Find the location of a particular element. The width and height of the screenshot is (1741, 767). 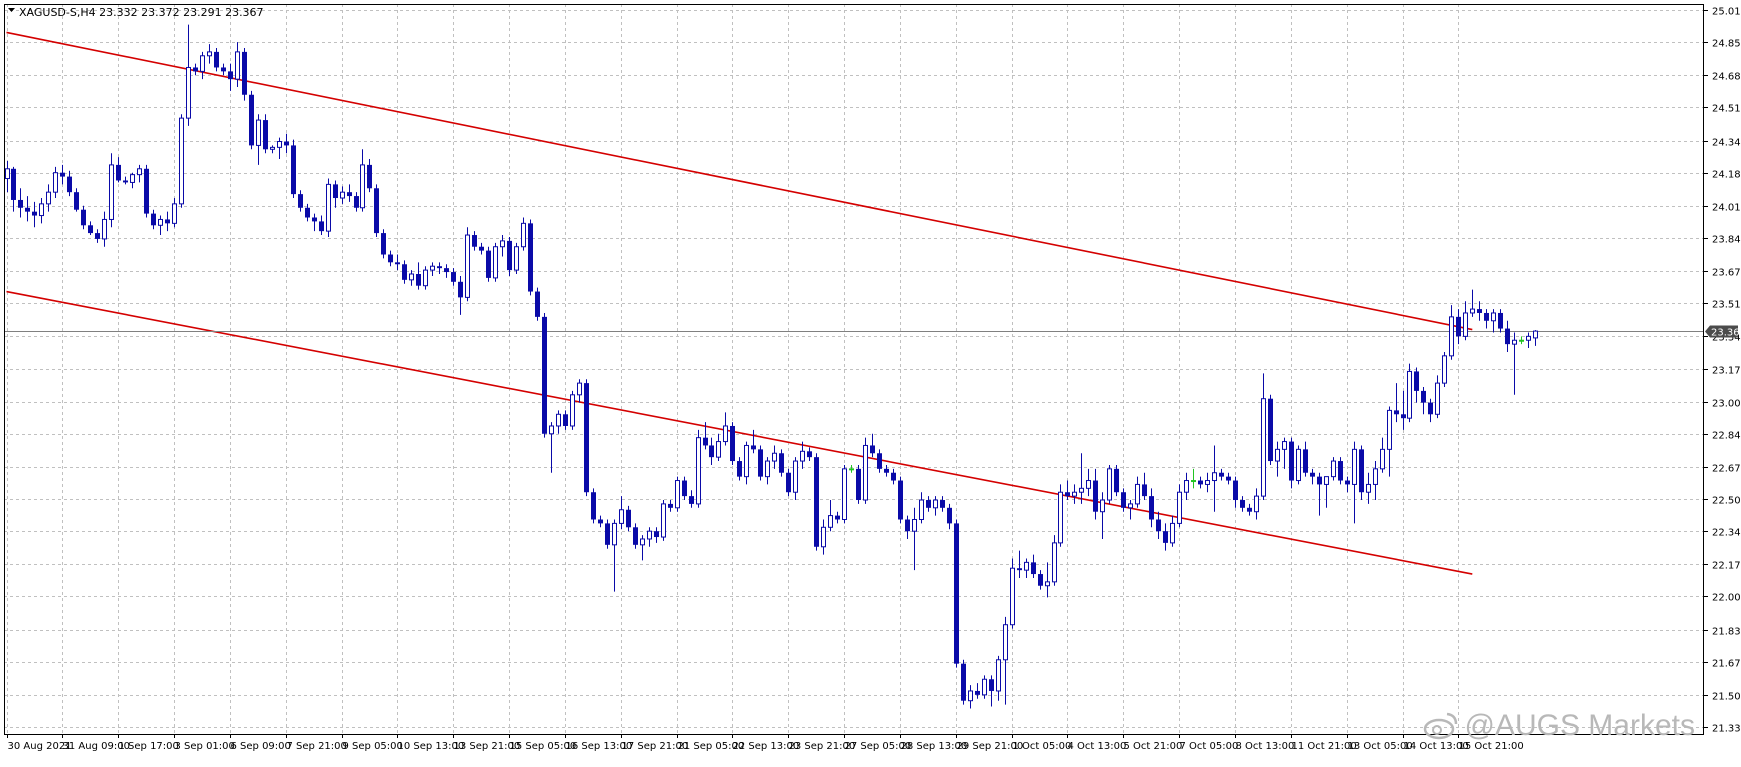

price-tick-label: 22.505 is located at coordinates (1726, 501).